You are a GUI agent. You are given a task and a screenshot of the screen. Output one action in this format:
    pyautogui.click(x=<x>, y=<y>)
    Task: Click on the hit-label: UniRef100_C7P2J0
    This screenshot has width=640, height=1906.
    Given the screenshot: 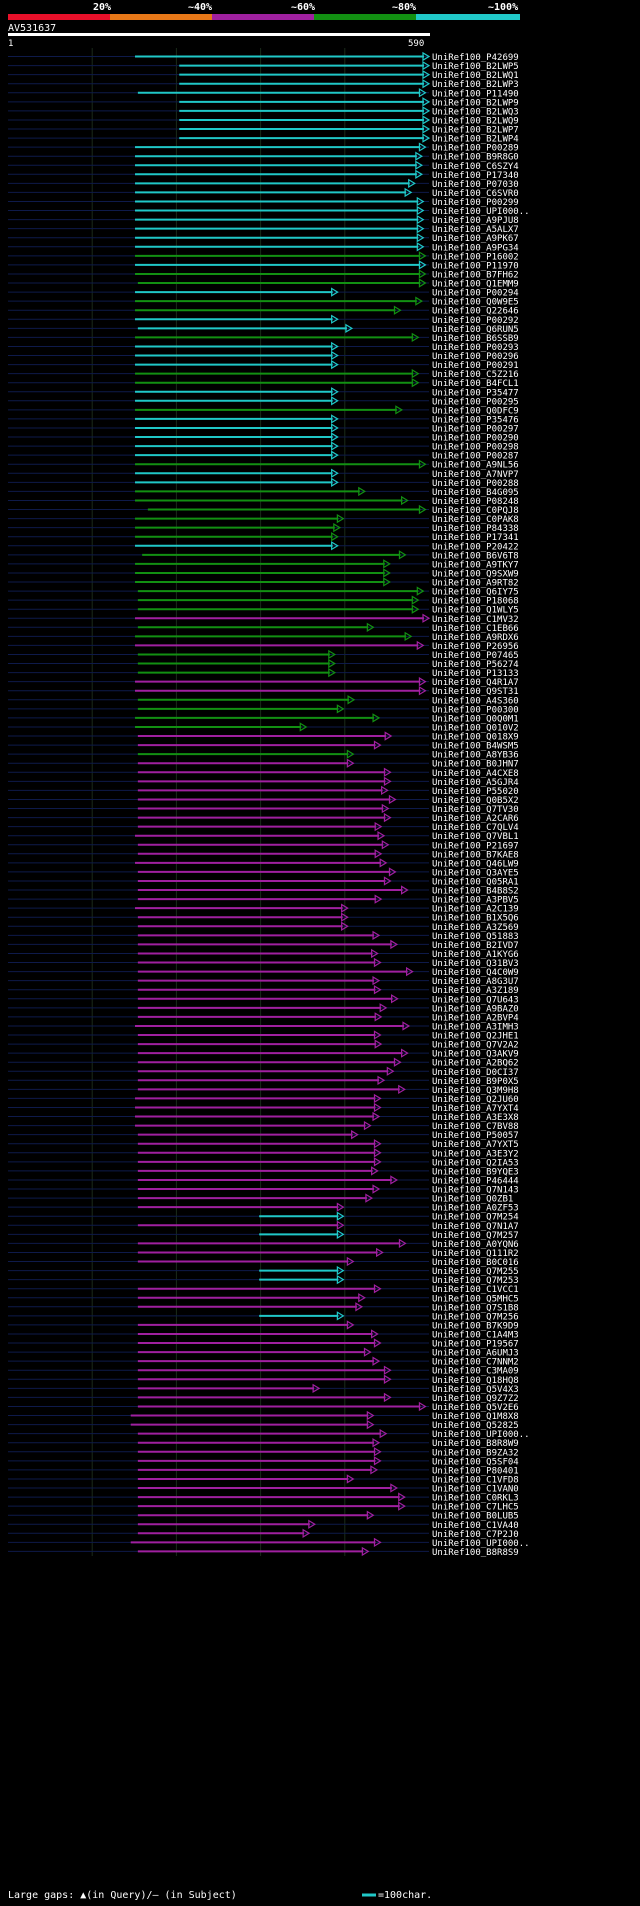 What is the action you would take?
    pyautogui.click(x=475, y=1535)
    